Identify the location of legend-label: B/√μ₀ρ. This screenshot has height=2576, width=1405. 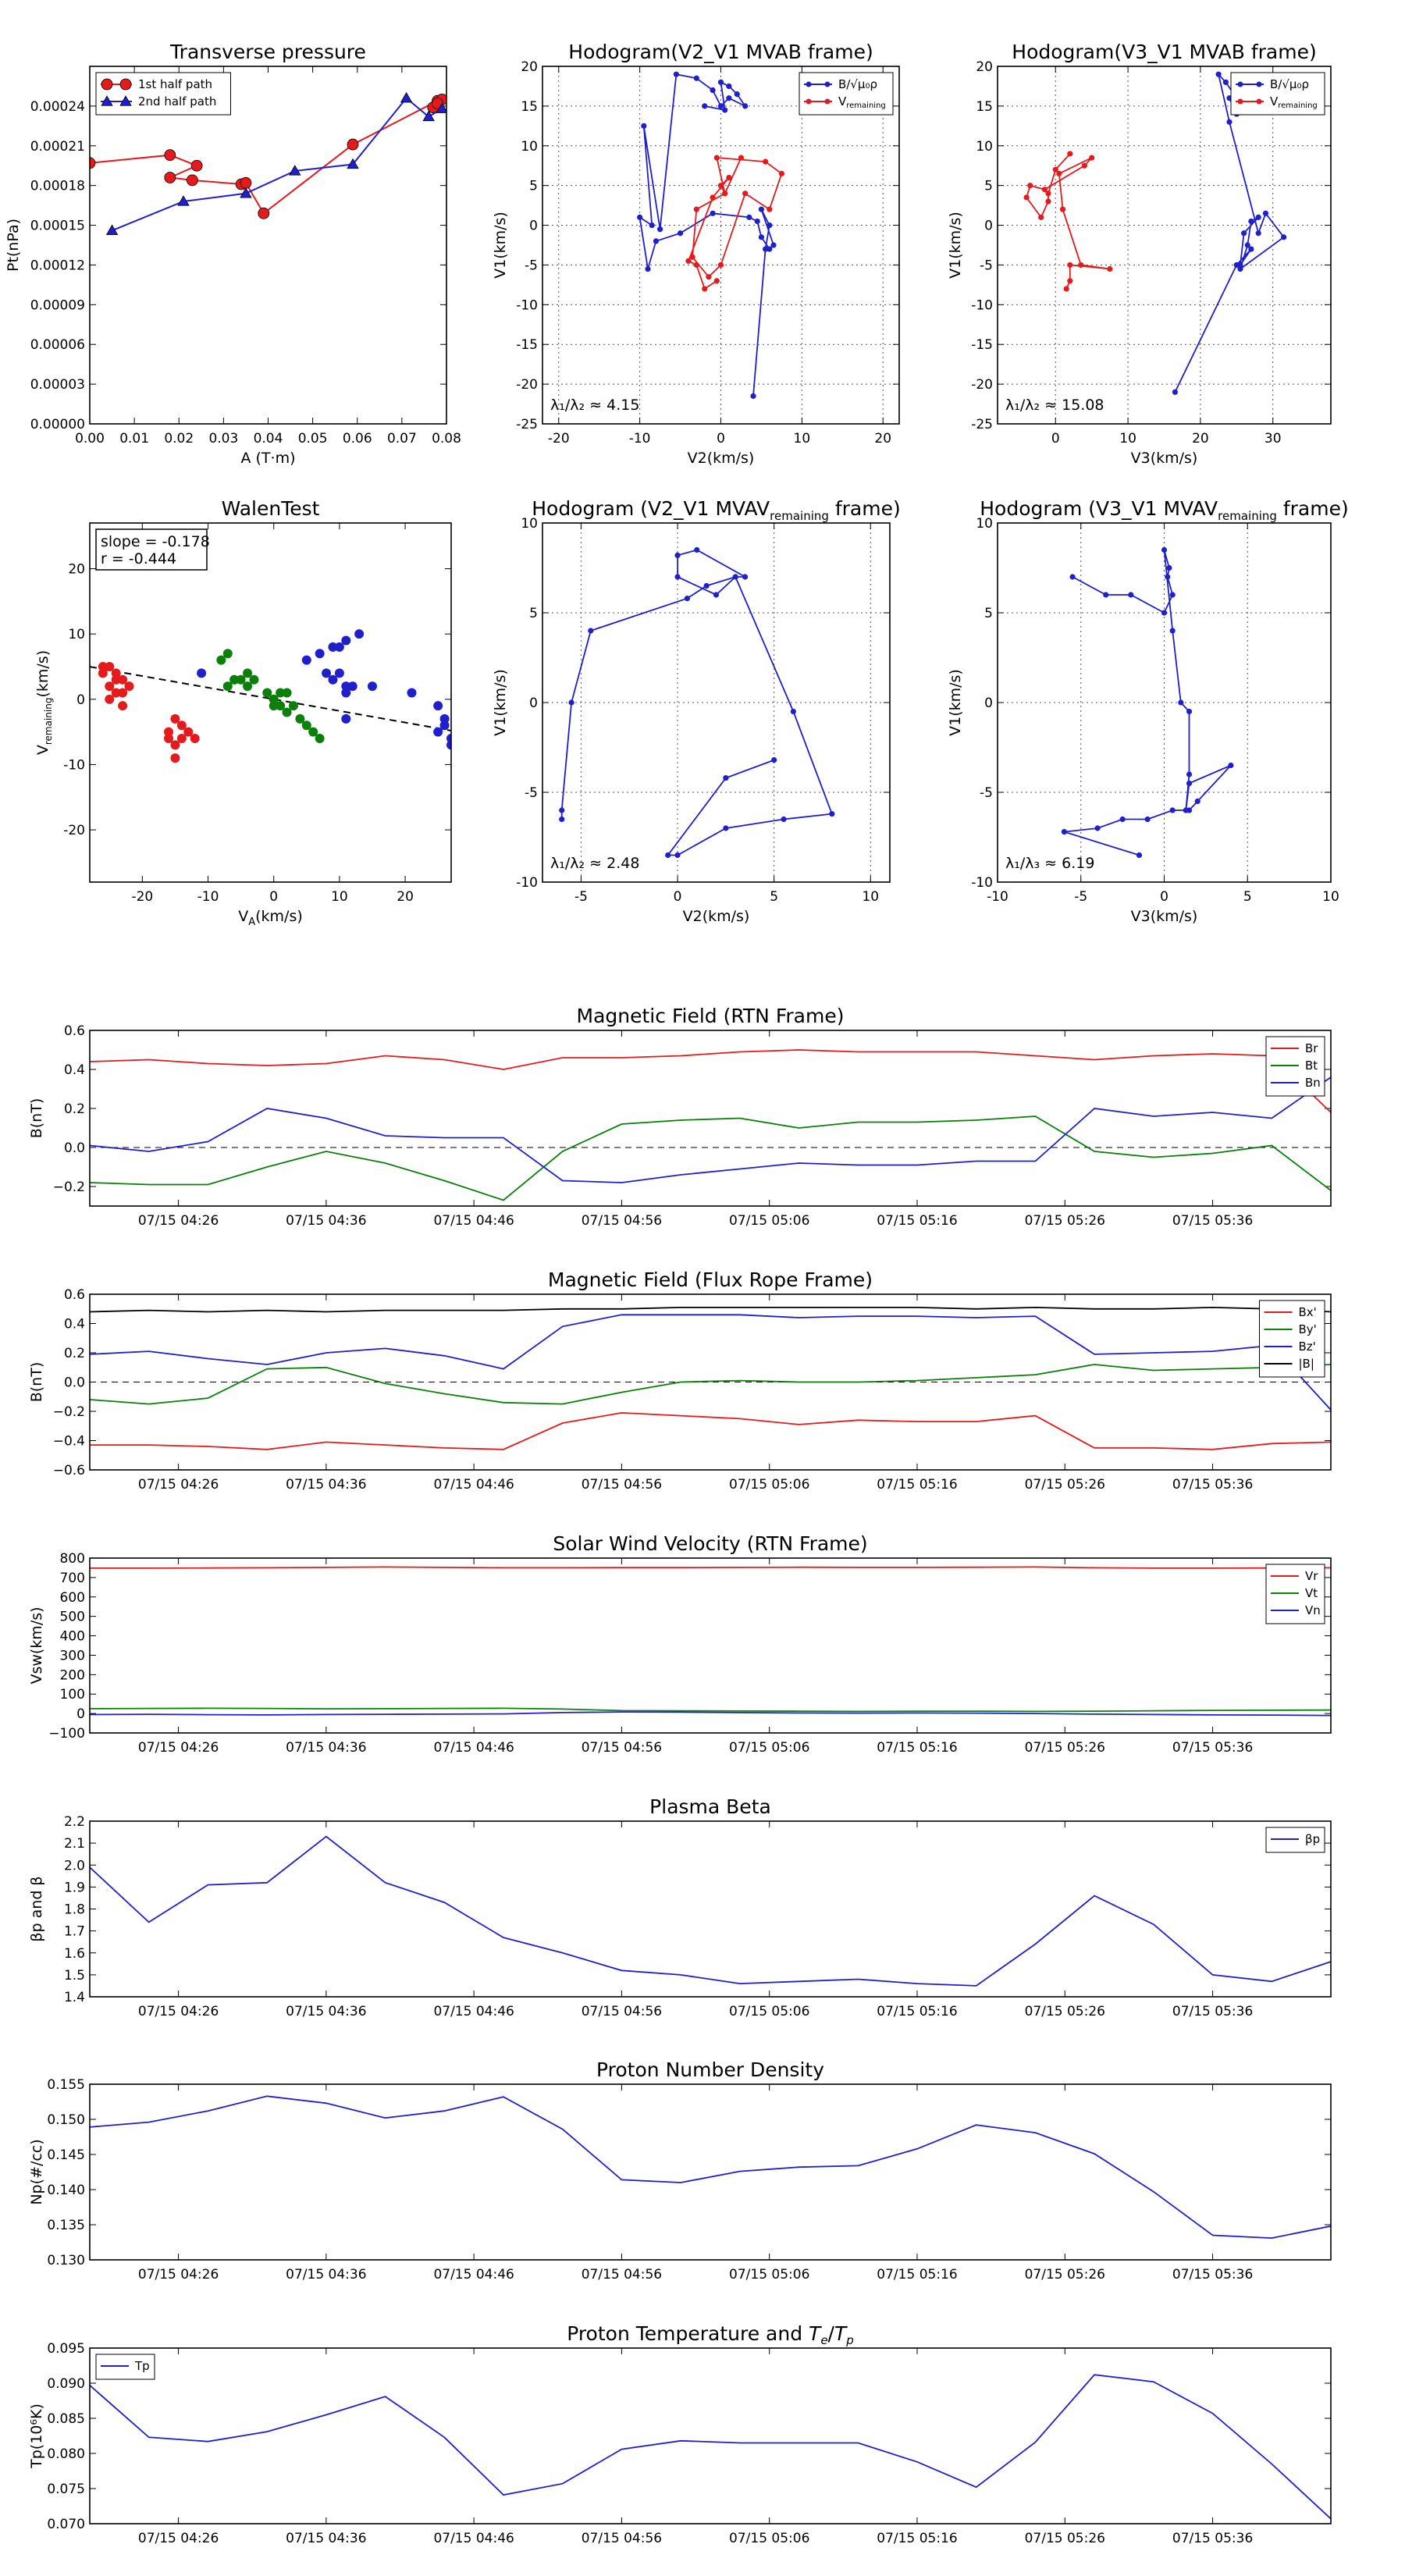
(1290, 84).